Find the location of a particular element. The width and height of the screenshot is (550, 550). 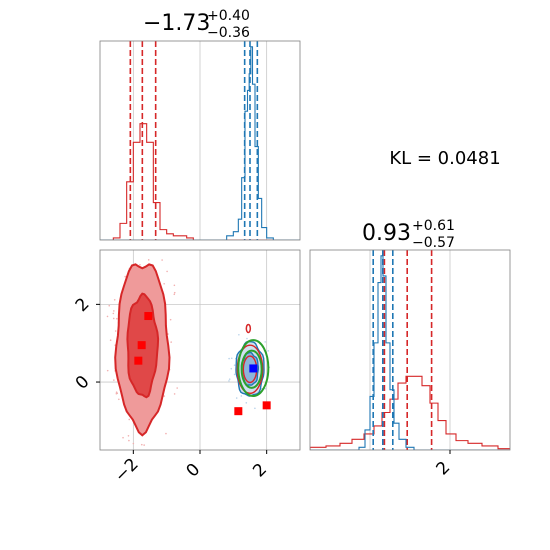

right-histograms is located at coordinates (410, 350).